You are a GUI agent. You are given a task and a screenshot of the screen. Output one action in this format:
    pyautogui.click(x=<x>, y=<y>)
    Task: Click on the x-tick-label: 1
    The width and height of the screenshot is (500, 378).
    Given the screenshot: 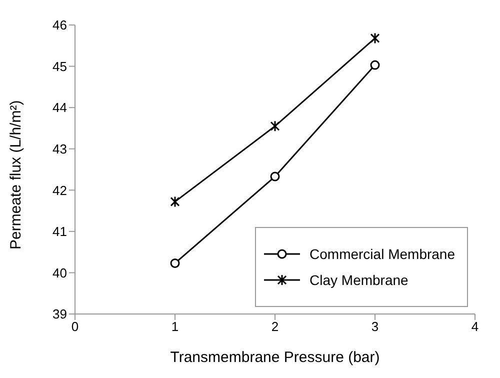 What is the action you would take?
    pyautogui.click(x=175, y=326)
    